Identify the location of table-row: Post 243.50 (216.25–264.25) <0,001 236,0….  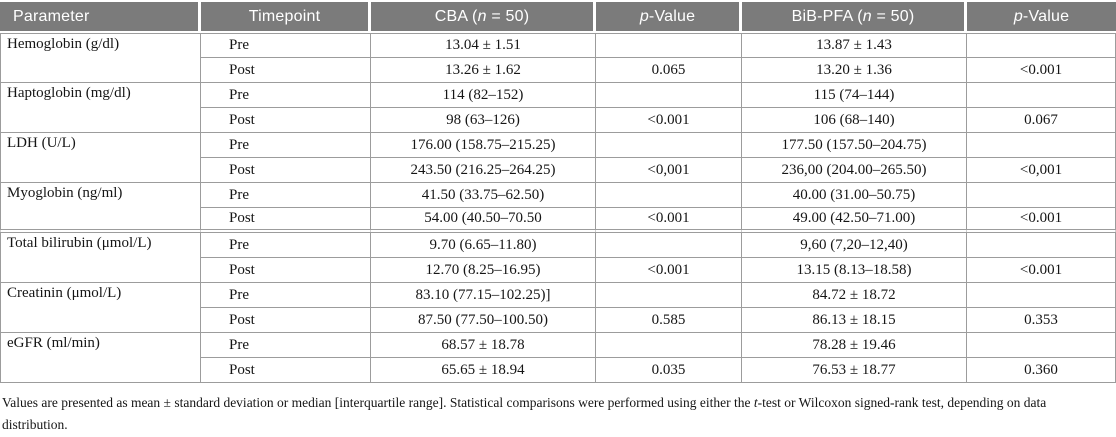
(558, 170).